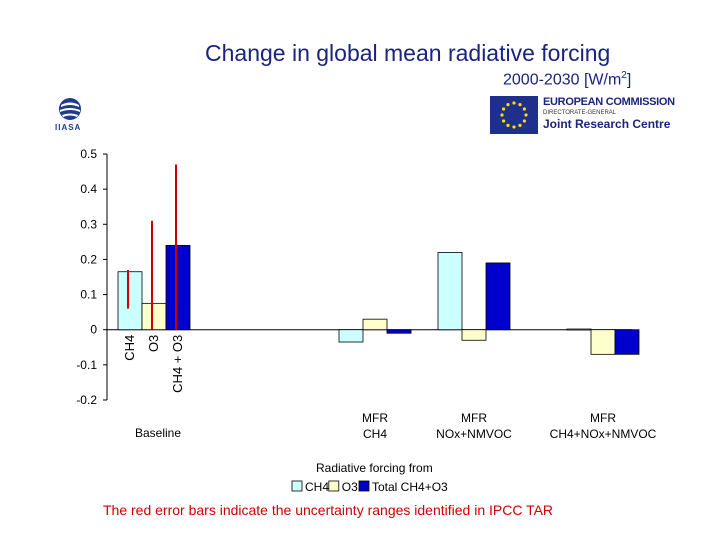 Image resolution: width=720 pixels, height=540 pixels. I want to click on legend-title: Radiative forcing from, so click(374, 468).